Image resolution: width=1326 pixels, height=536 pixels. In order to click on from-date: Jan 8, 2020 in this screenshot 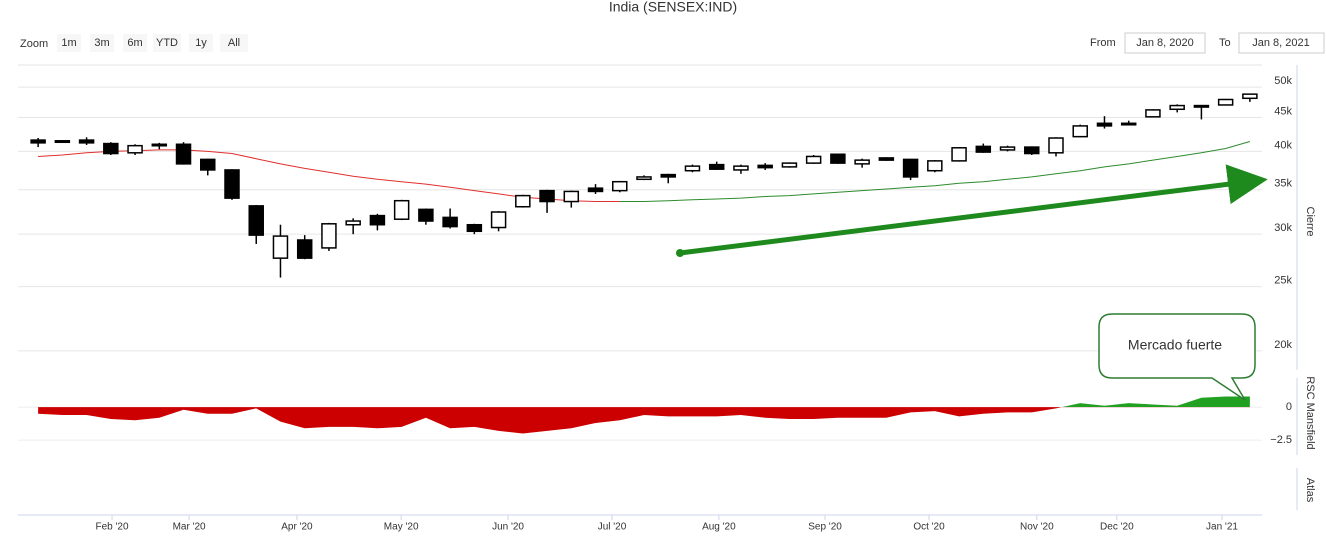, I will do `click(1165, 43)`.